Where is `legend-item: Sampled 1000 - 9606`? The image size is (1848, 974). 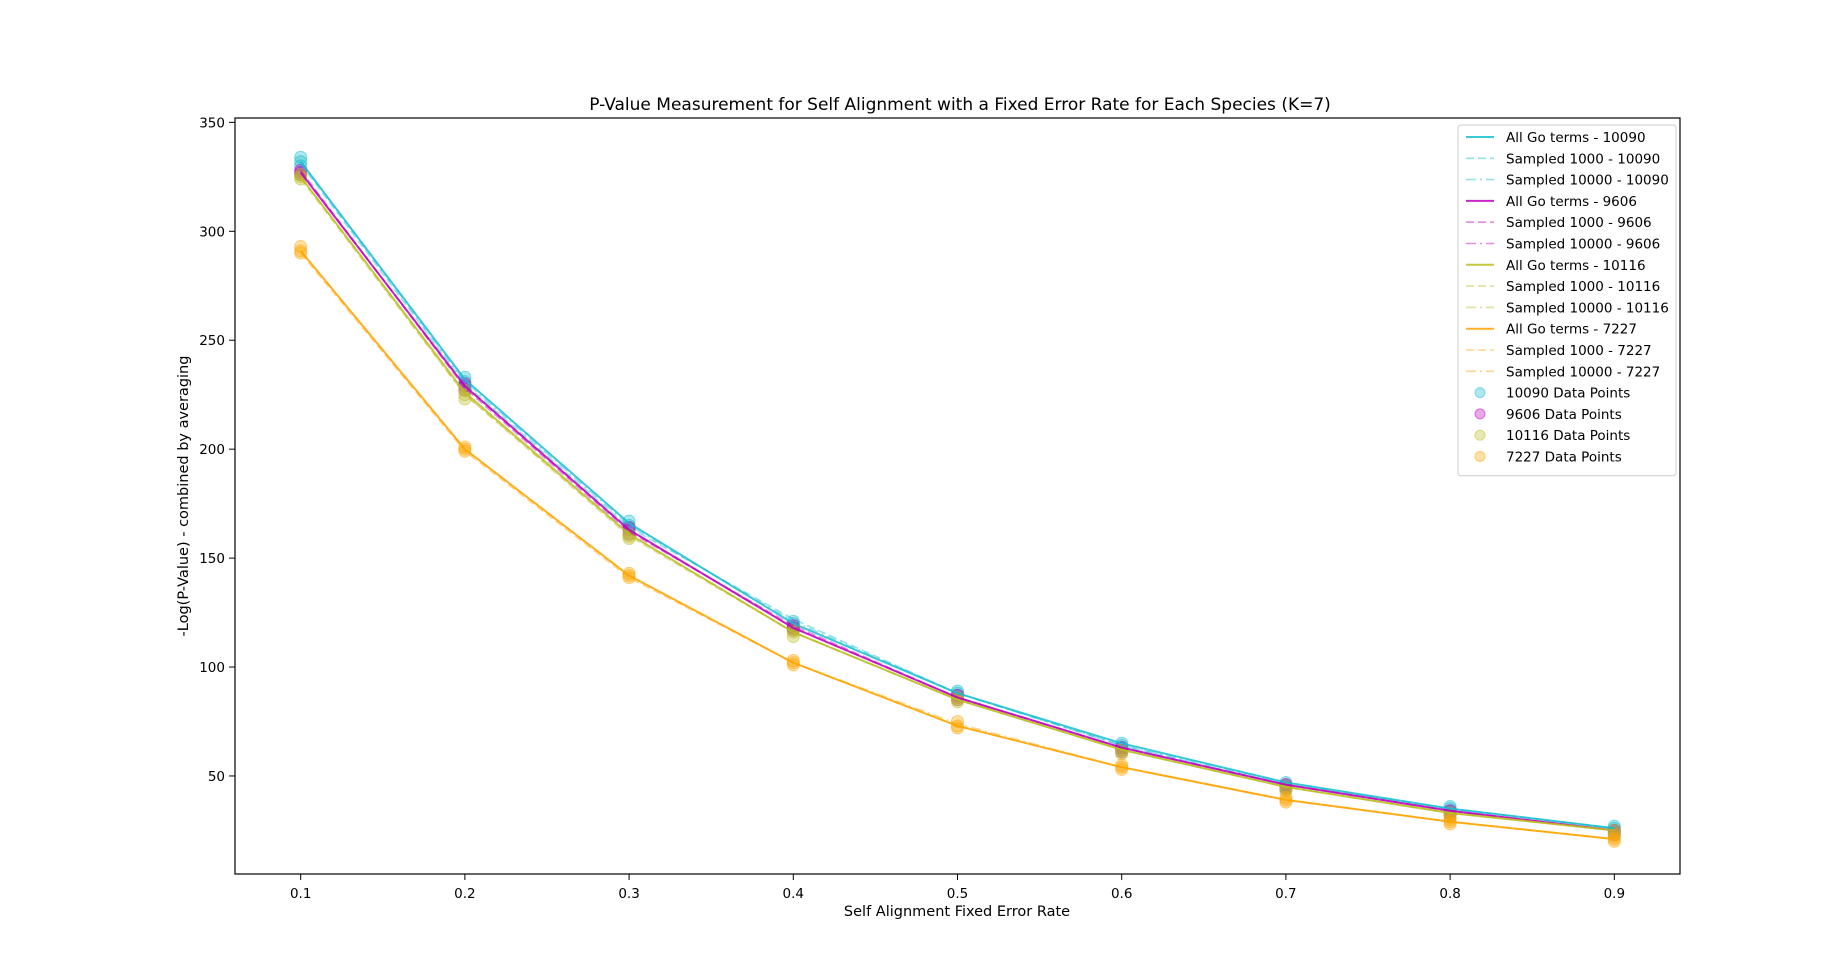
legend-item: Sampled 1000 - 9606 is located at coordinates (1559, 223).